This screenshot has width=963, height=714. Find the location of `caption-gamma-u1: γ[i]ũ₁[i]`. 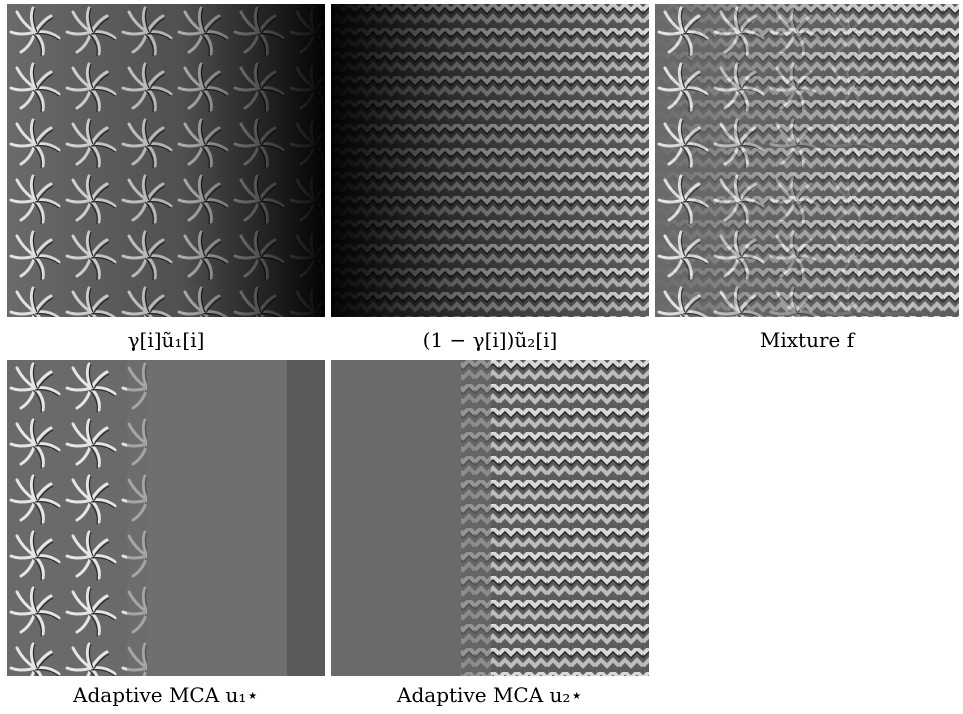

caption-gamma-u1: γ[i]ũ₁[i] is located at coordinates (166, 340).